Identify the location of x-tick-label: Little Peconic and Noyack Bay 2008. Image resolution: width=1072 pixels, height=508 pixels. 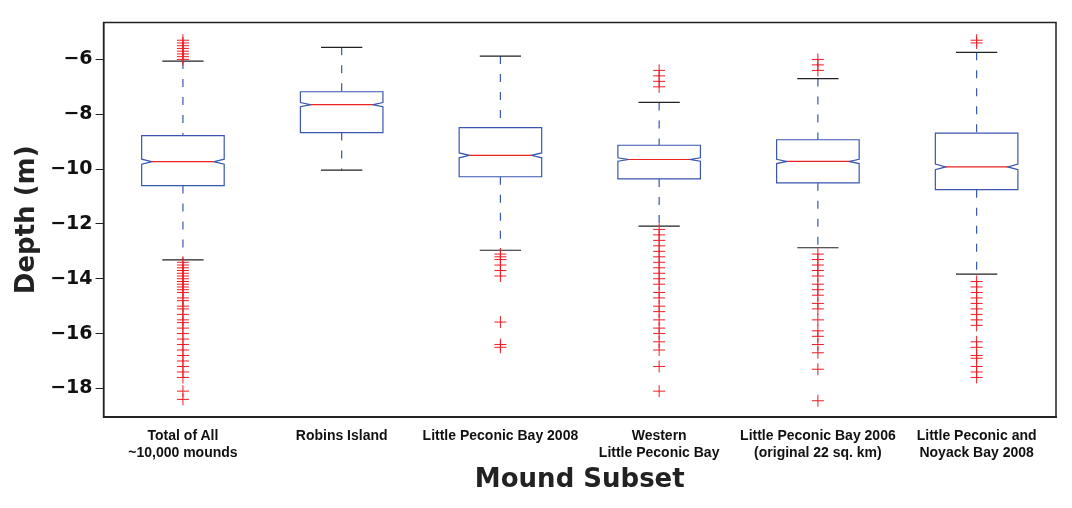
(976, 444).